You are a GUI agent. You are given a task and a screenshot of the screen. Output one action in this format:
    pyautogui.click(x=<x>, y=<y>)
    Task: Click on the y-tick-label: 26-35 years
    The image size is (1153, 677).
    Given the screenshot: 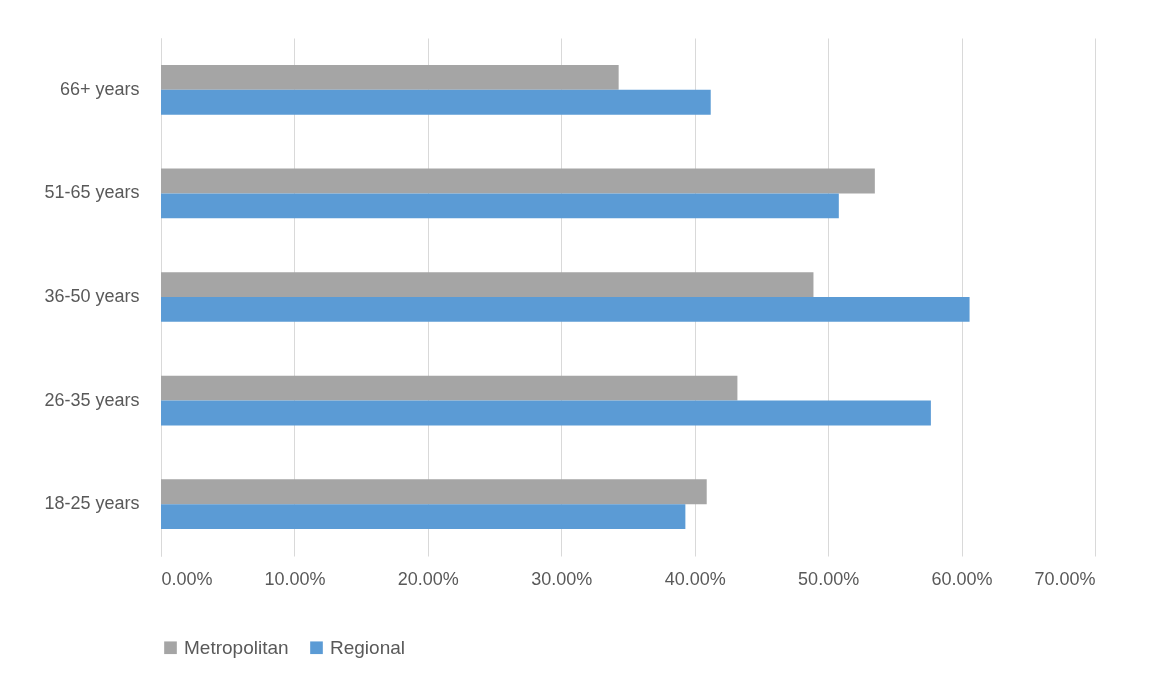 What is the action you would take?
    pyautogui.click(x=92, y=399)
    